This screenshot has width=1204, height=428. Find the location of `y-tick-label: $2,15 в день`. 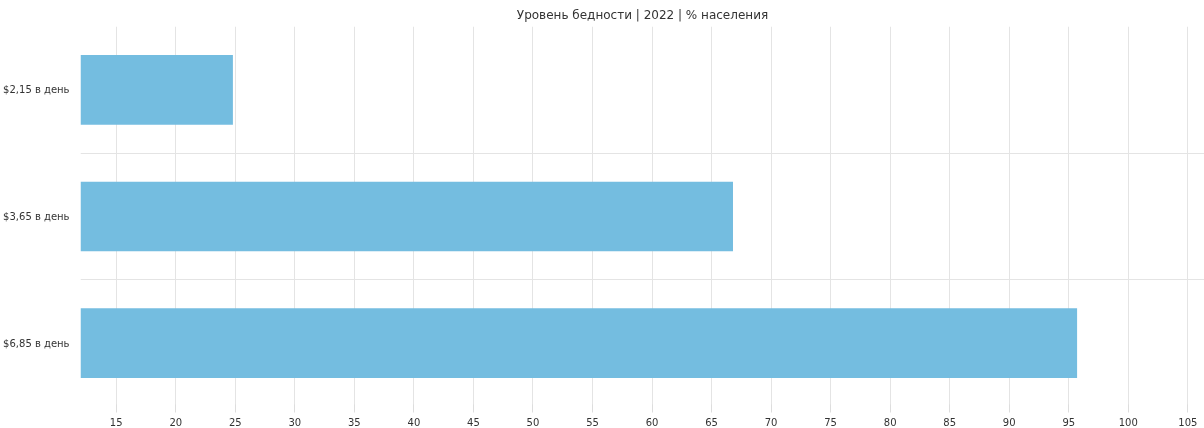

y-tick-label: $2,15 в день is located at coordinates (36, 90).